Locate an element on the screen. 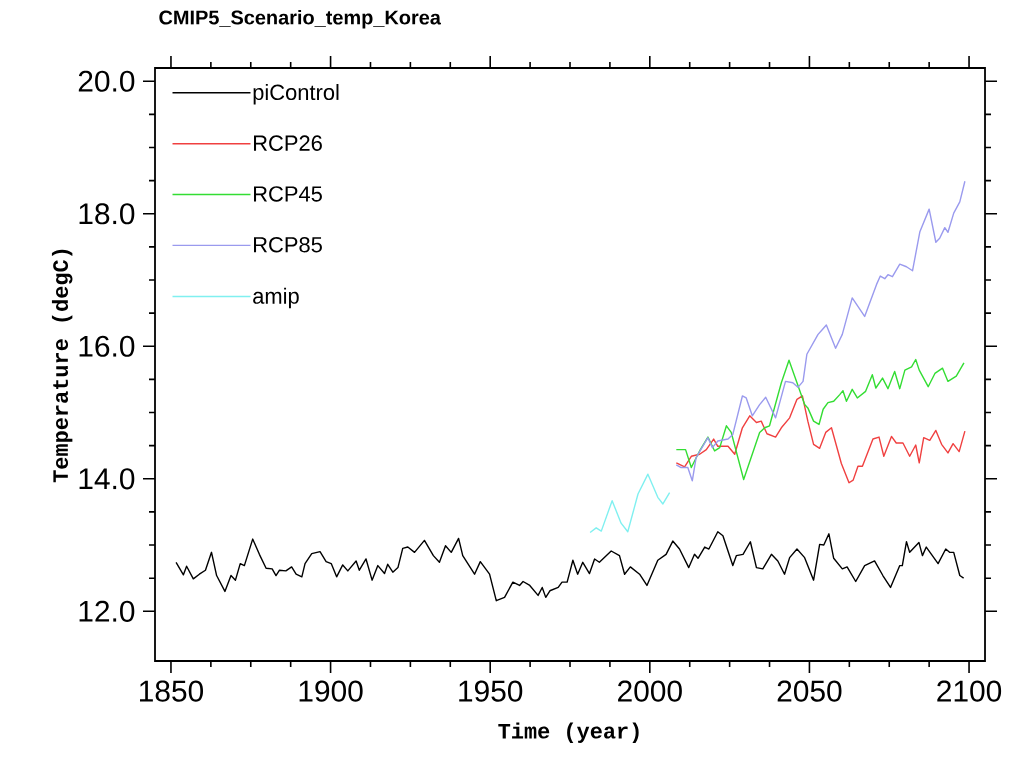 The width and height of the screenshot is (1014, 768). legend-label: RCP26 is located at coordinates (288, 143).